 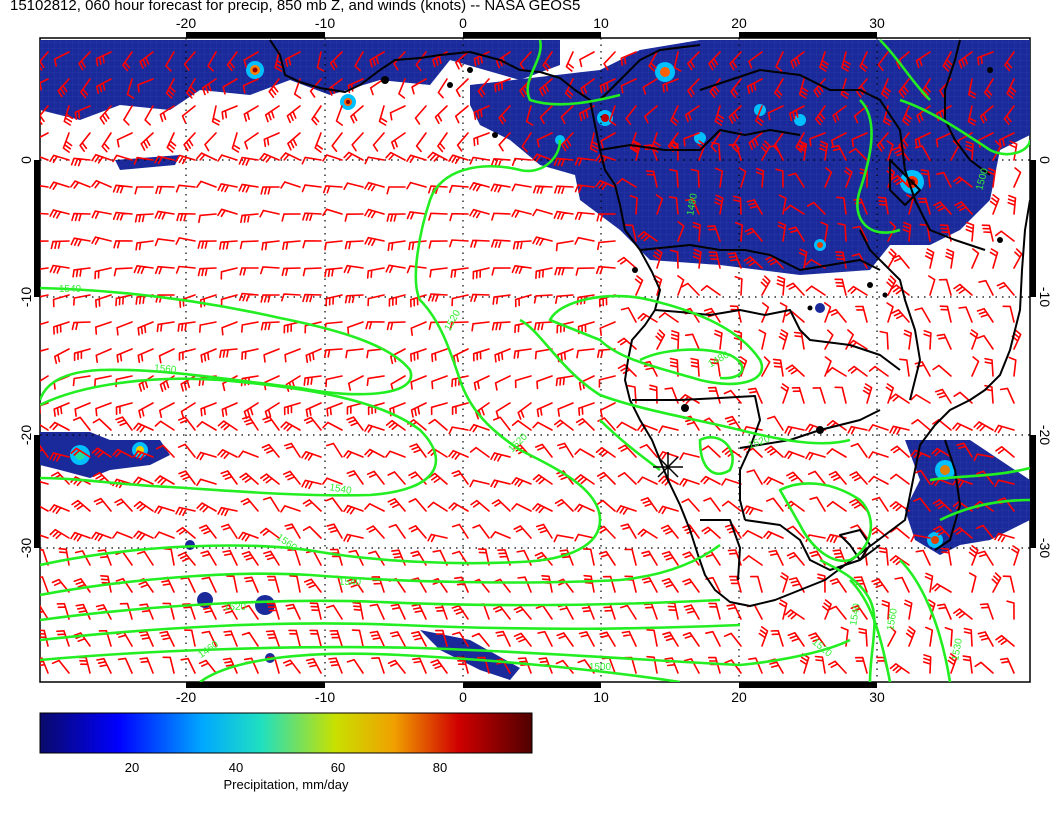 What do you see at coordinates (186, 23) in the screenshot?
I see `lon-tick: -20` at bounding box center [186, 23].